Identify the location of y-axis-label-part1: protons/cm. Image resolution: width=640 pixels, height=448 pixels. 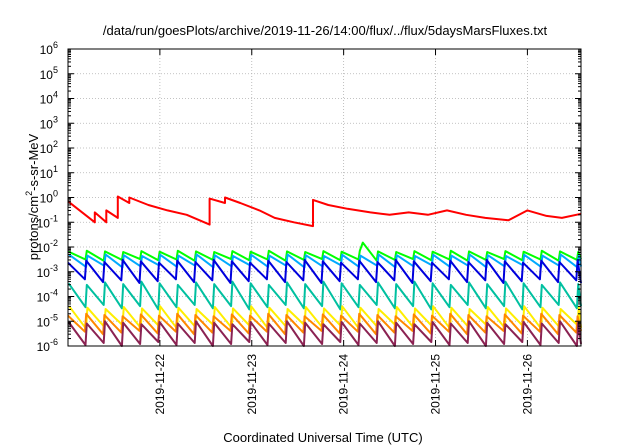
(33, 228).